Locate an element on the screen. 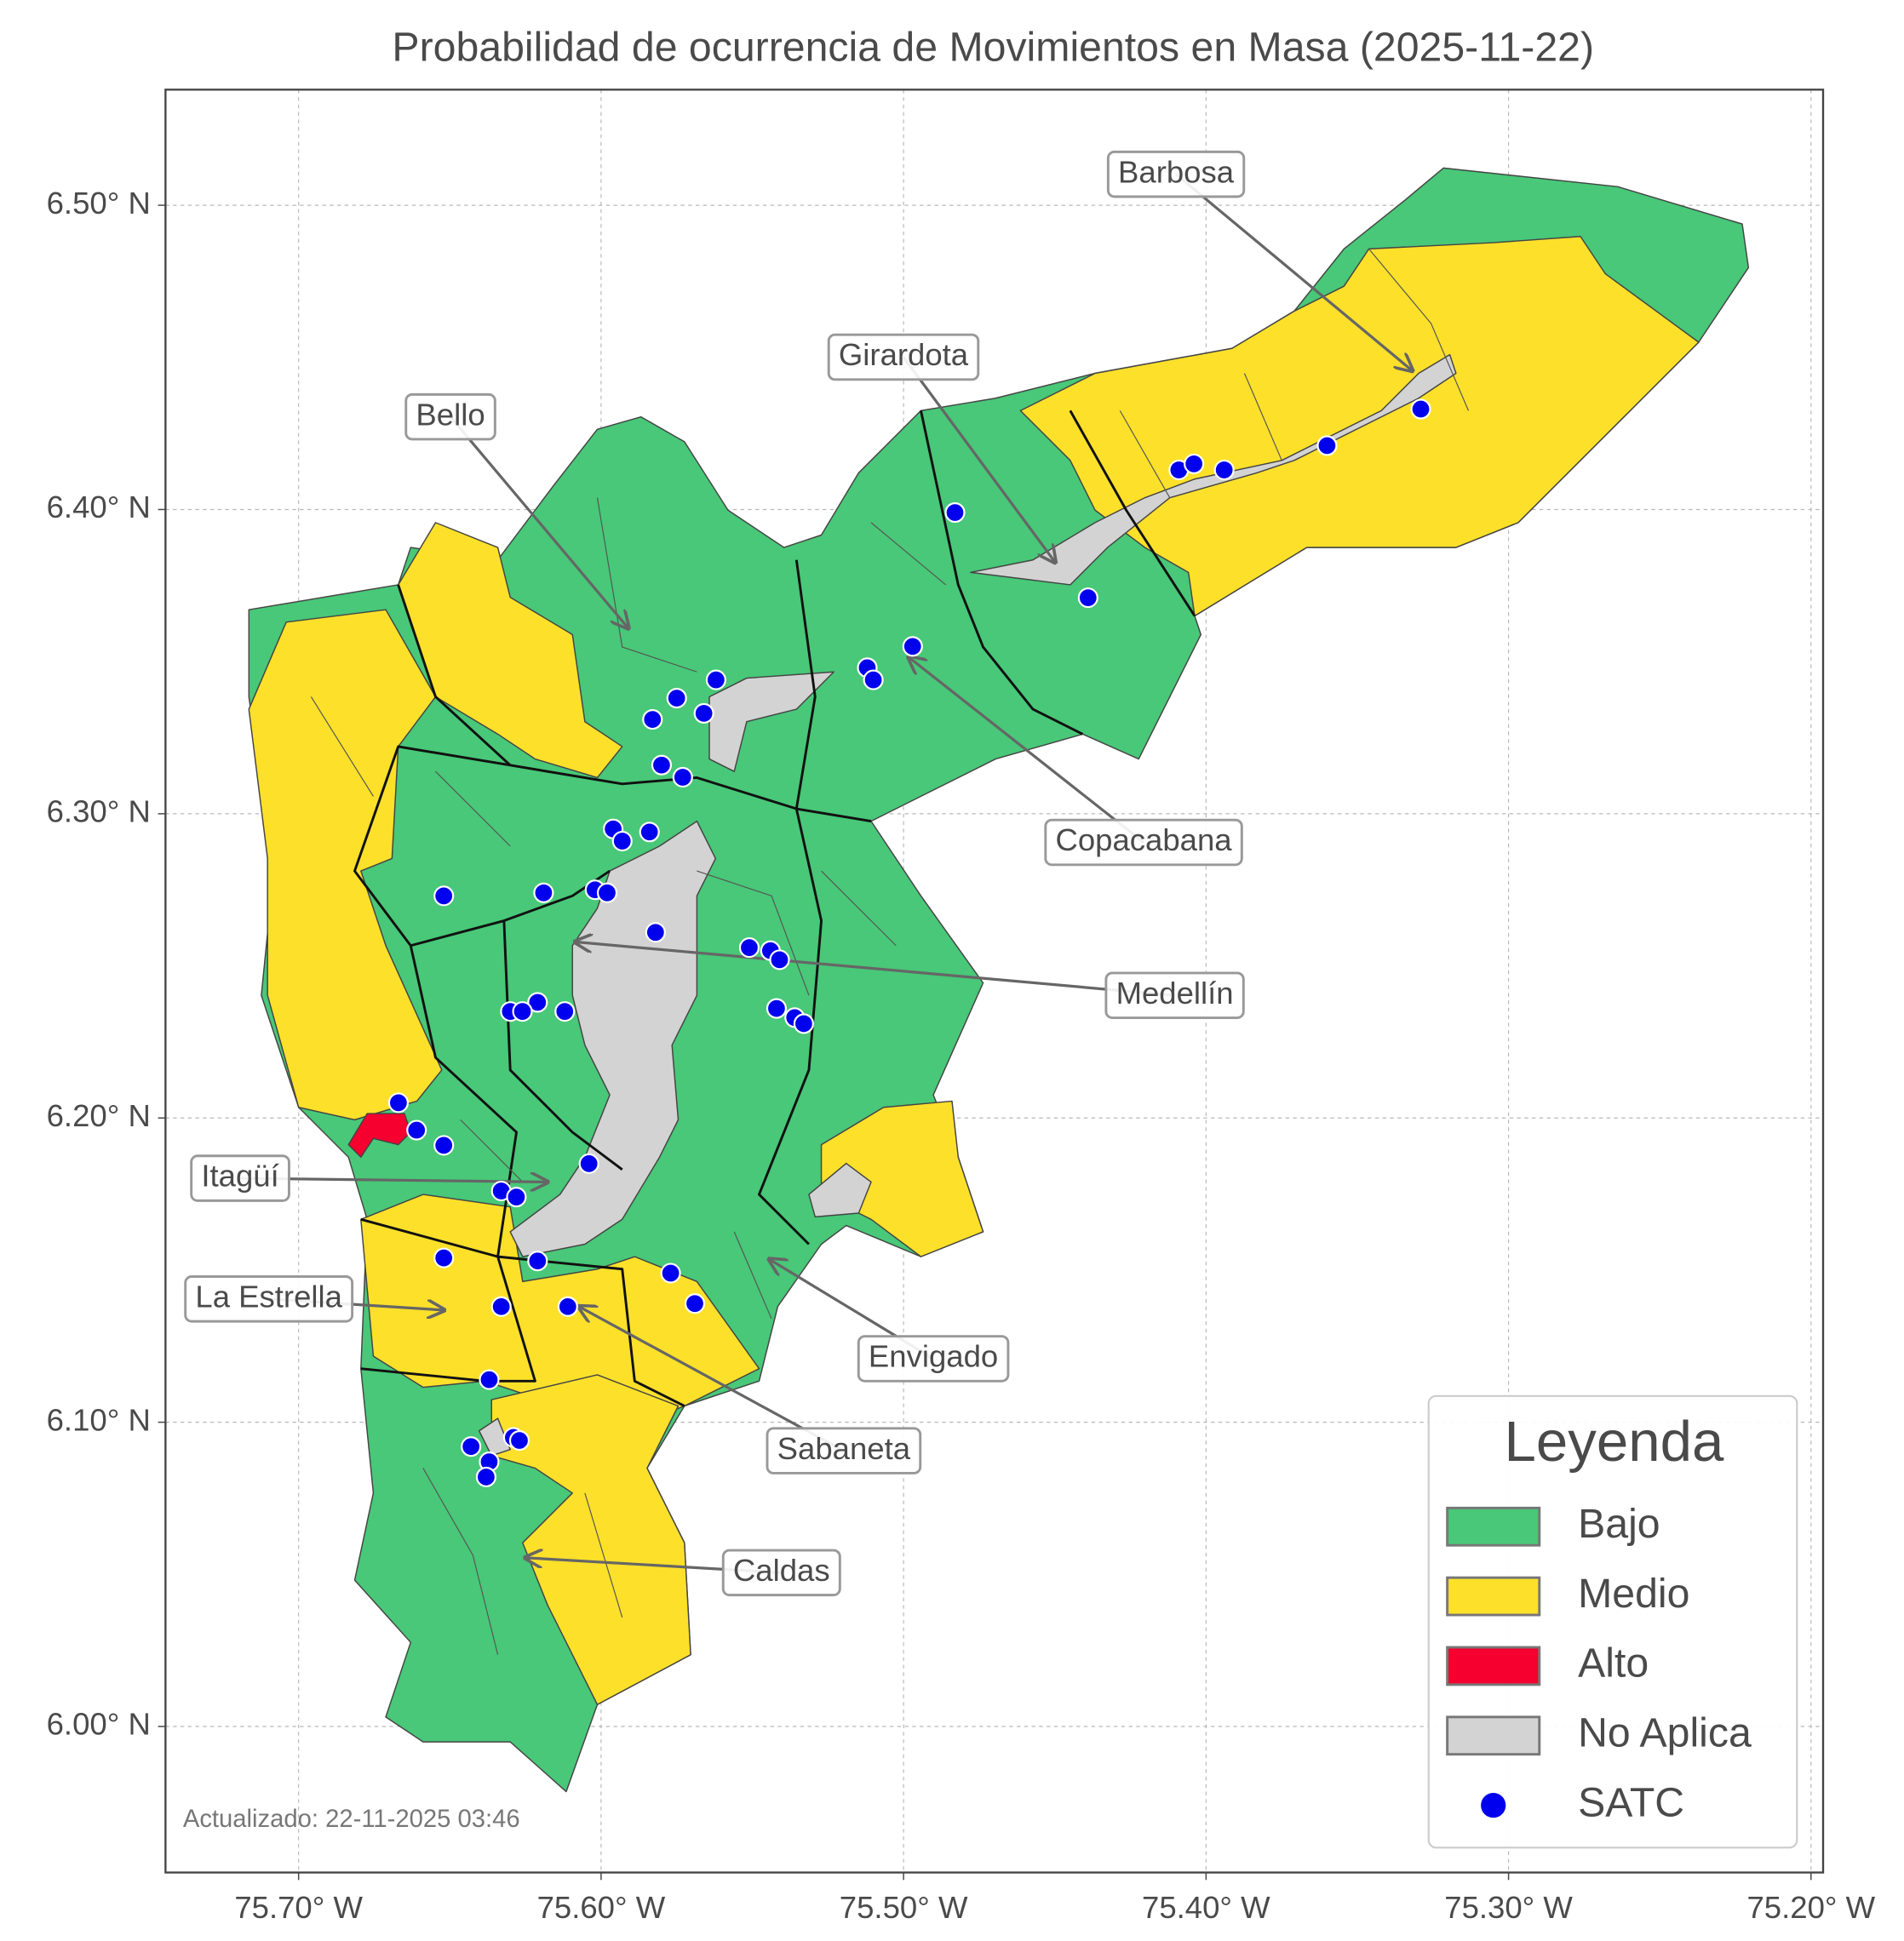  y-tick-label: 6.20° N is located at coordinates (99, 1115).